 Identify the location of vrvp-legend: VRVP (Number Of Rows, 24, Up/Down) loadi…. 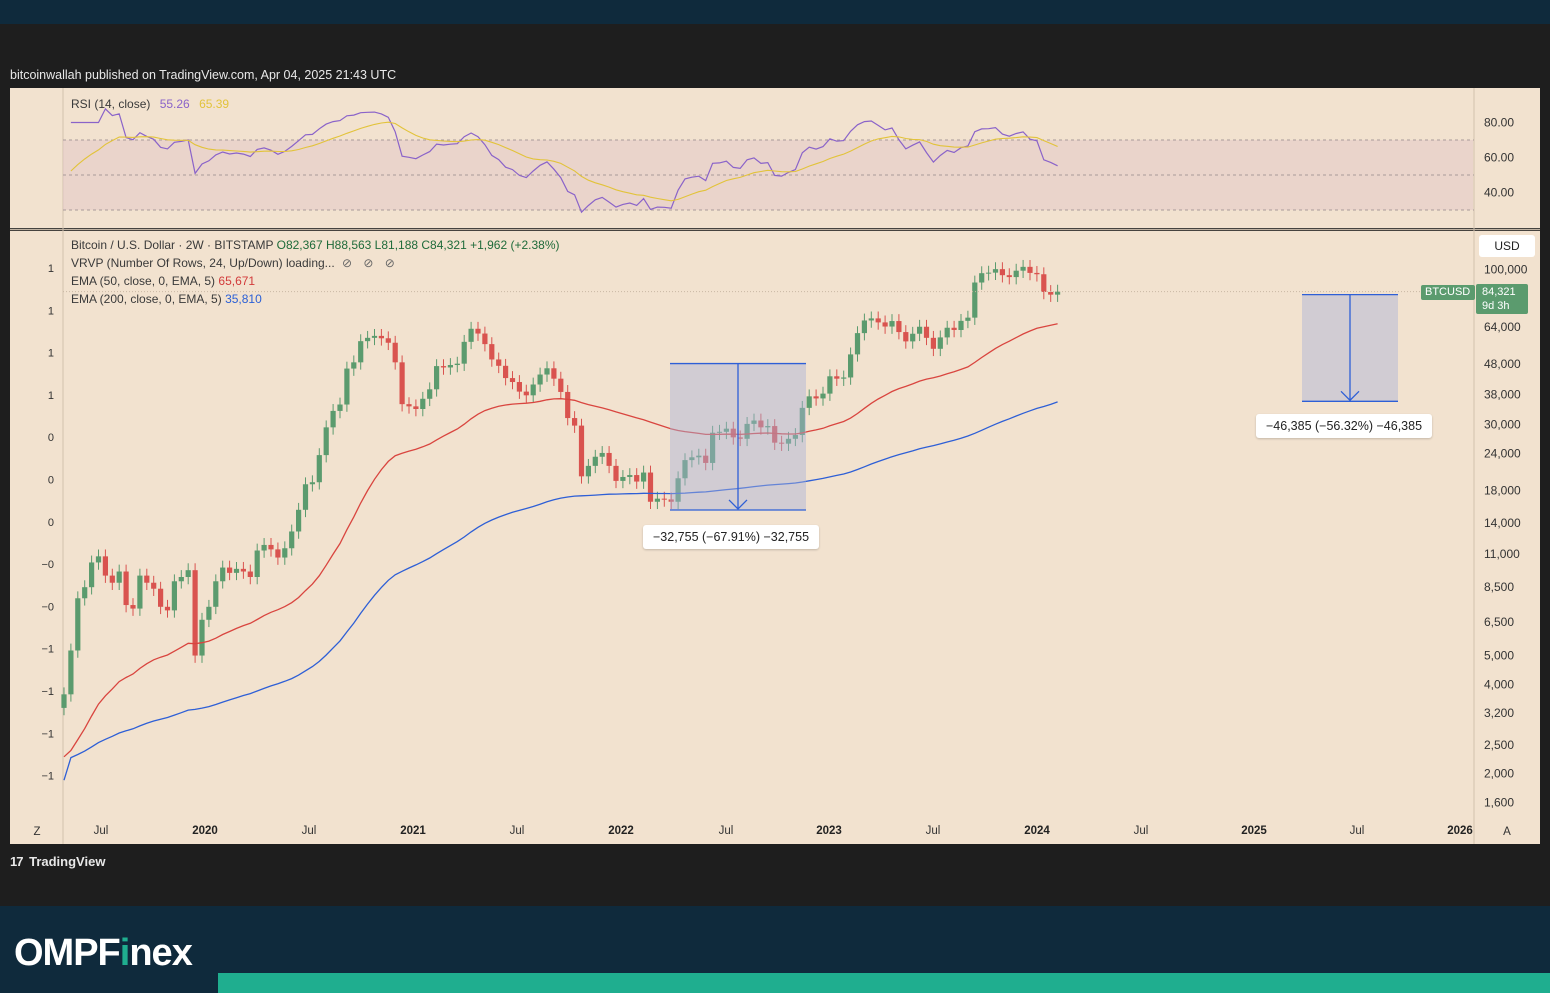
(235, 263).